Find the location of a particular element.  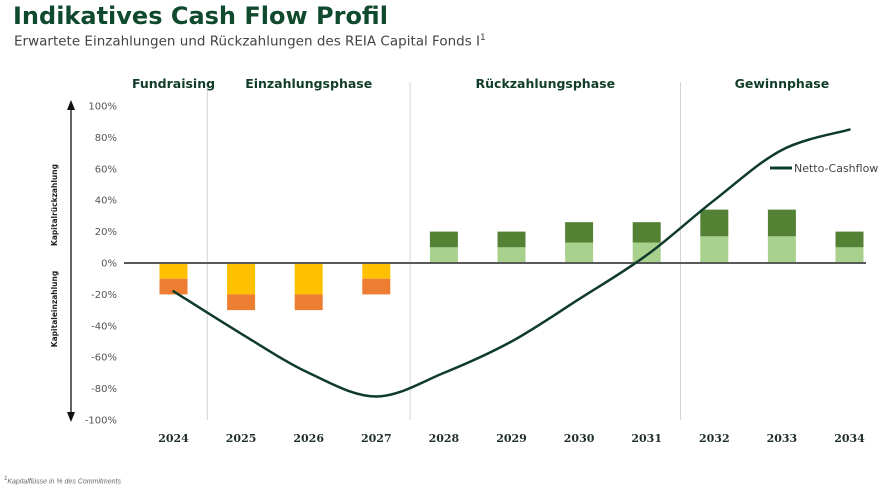

x-tick-label: 2030 is located at coordinates (579, 438).